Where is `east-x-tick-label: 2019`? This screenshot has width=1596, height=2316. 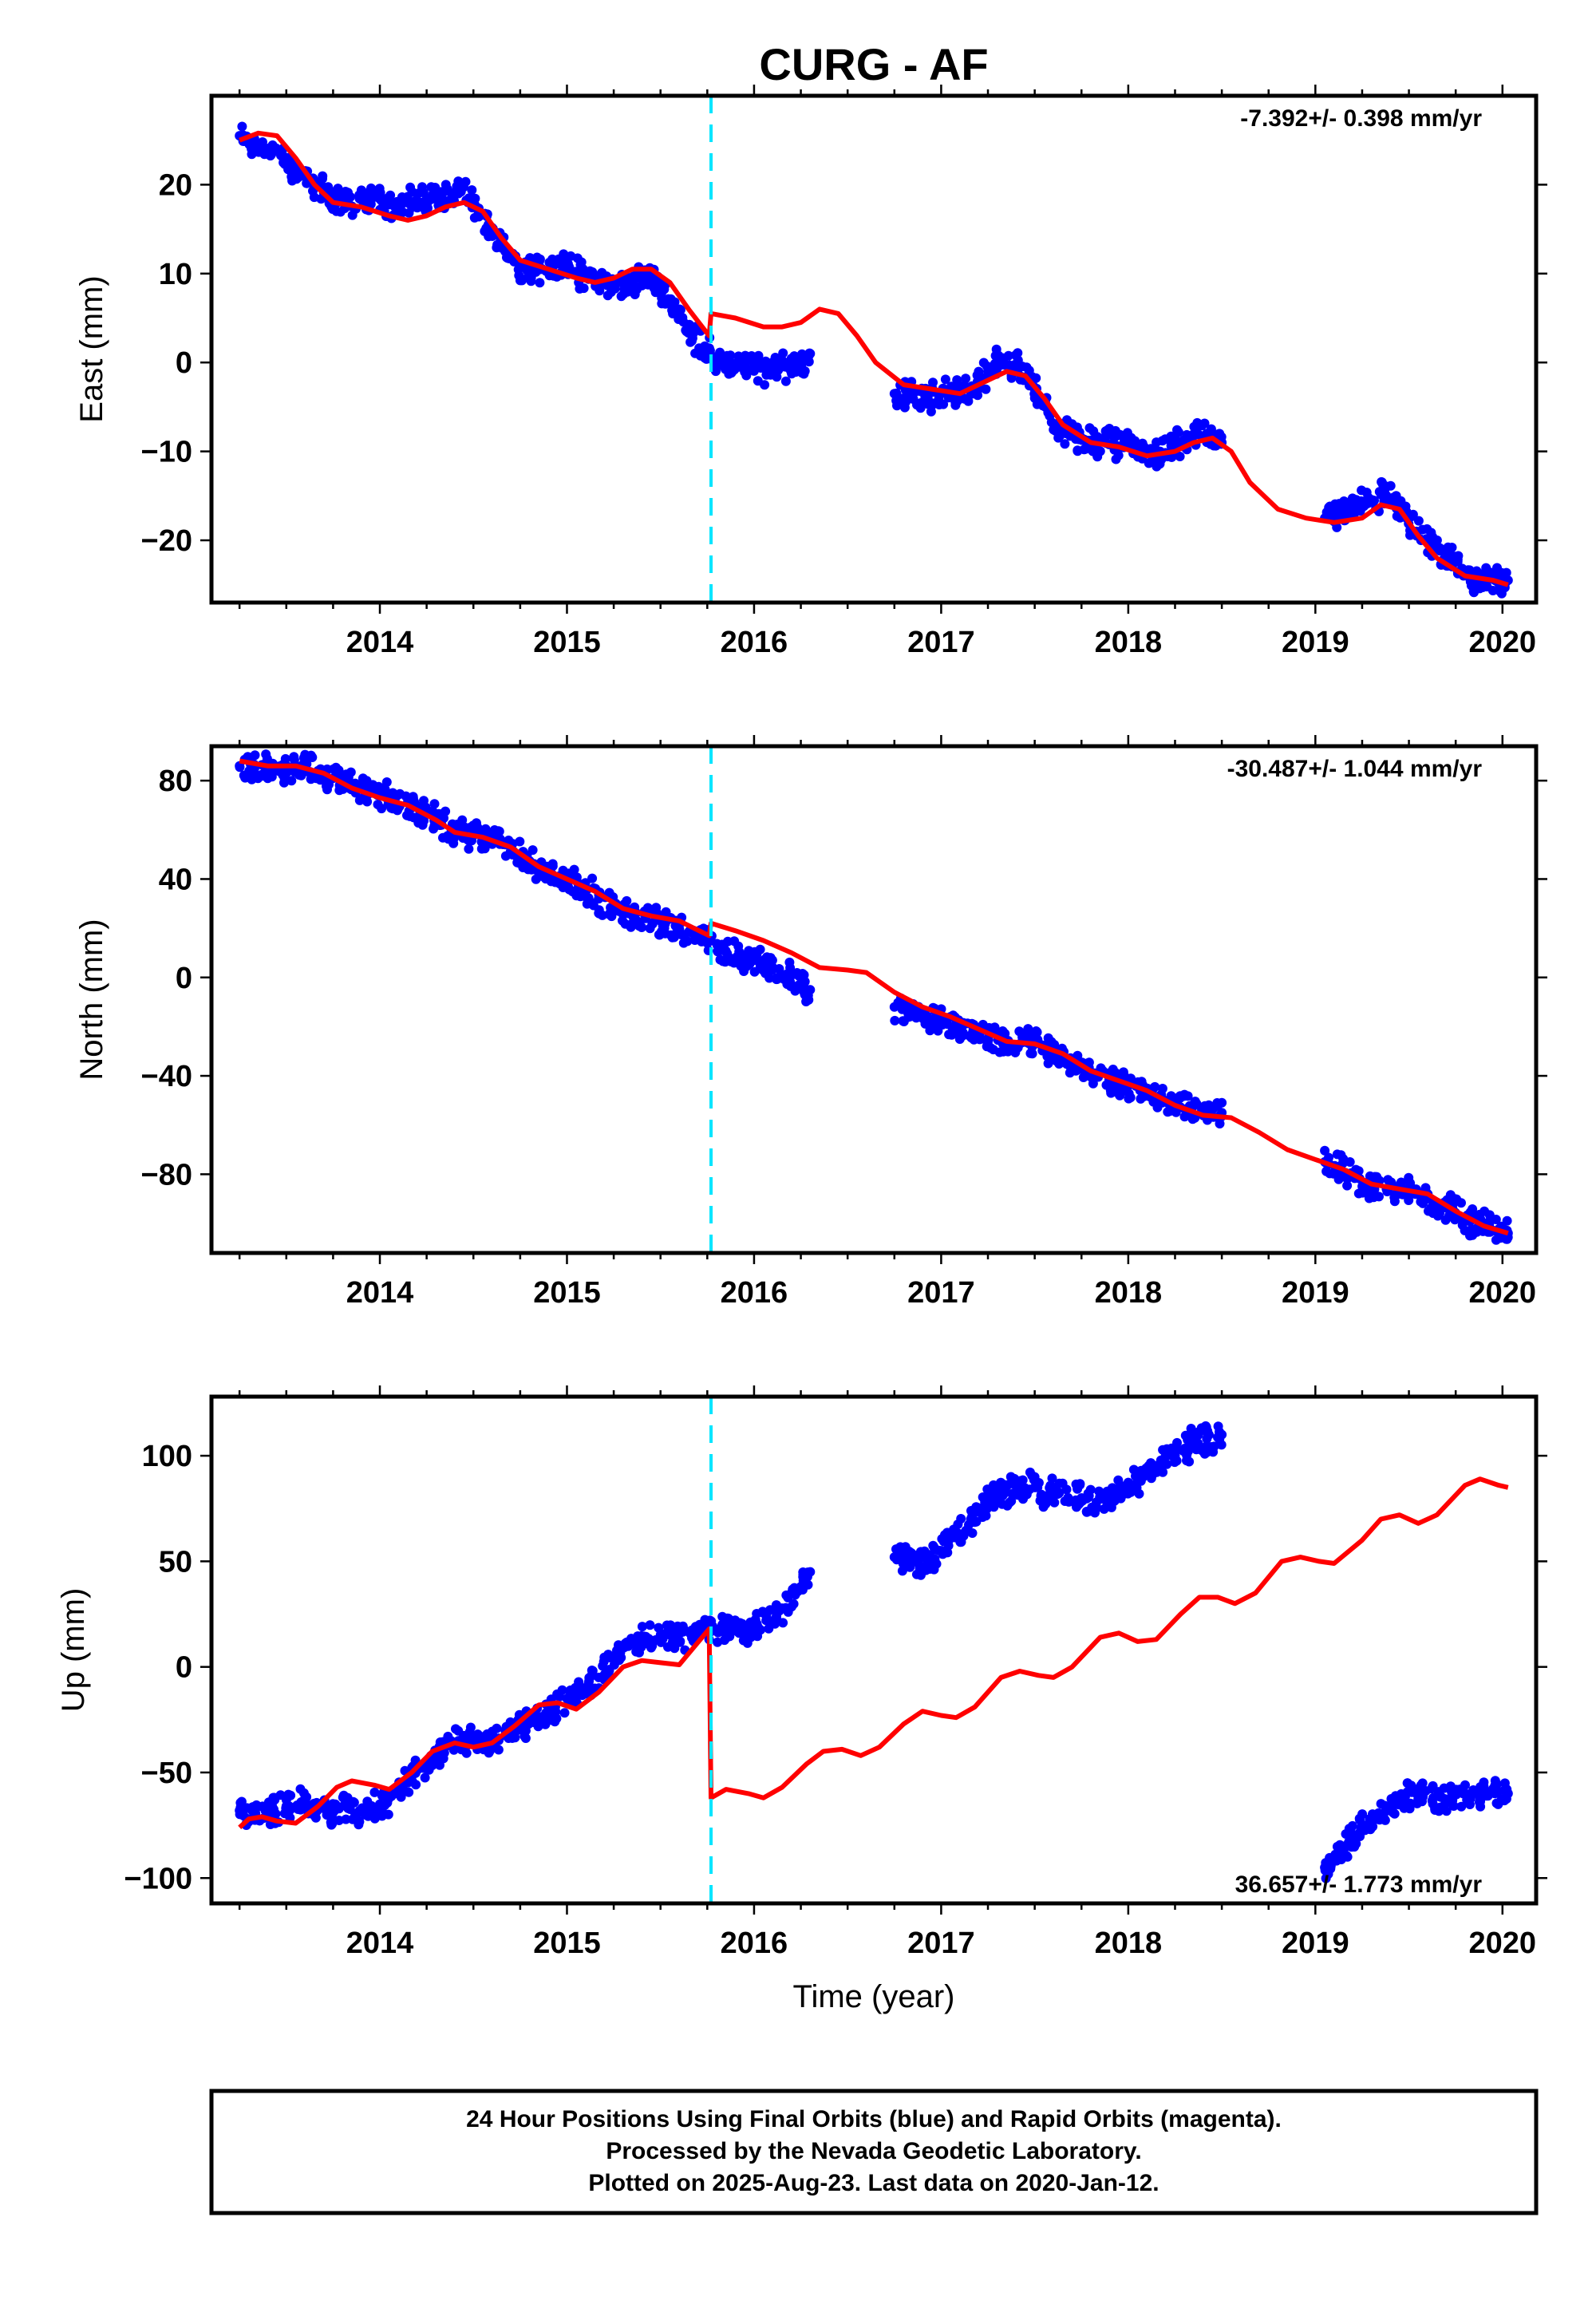 east-x-tick-label: 2019 is located at coordinates (1315, 642).